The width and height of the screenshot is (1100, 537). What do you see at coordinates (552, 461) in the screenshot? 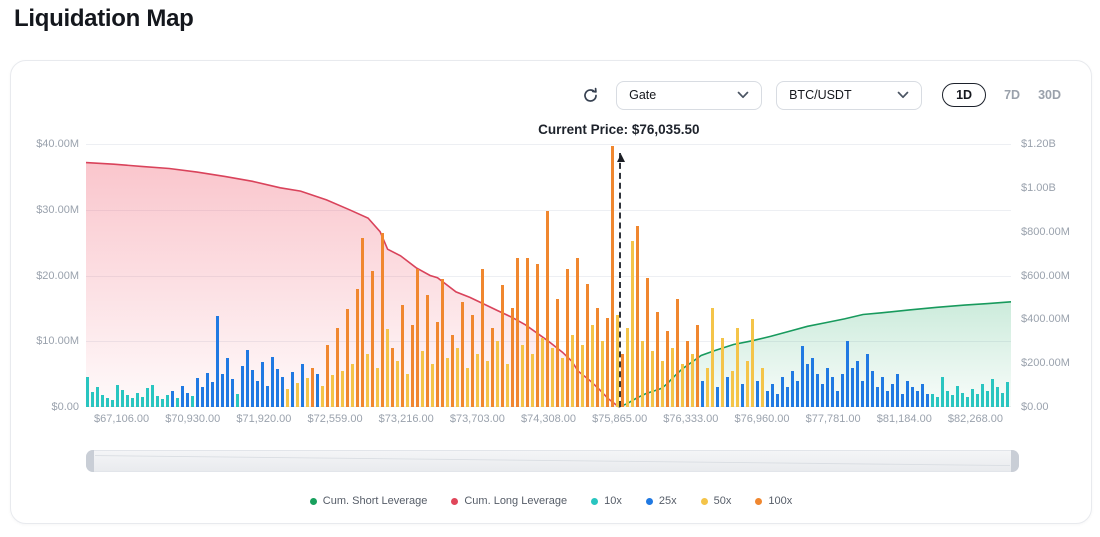
I see `chart-range-scrollbar` at bounding box center [552, 461].